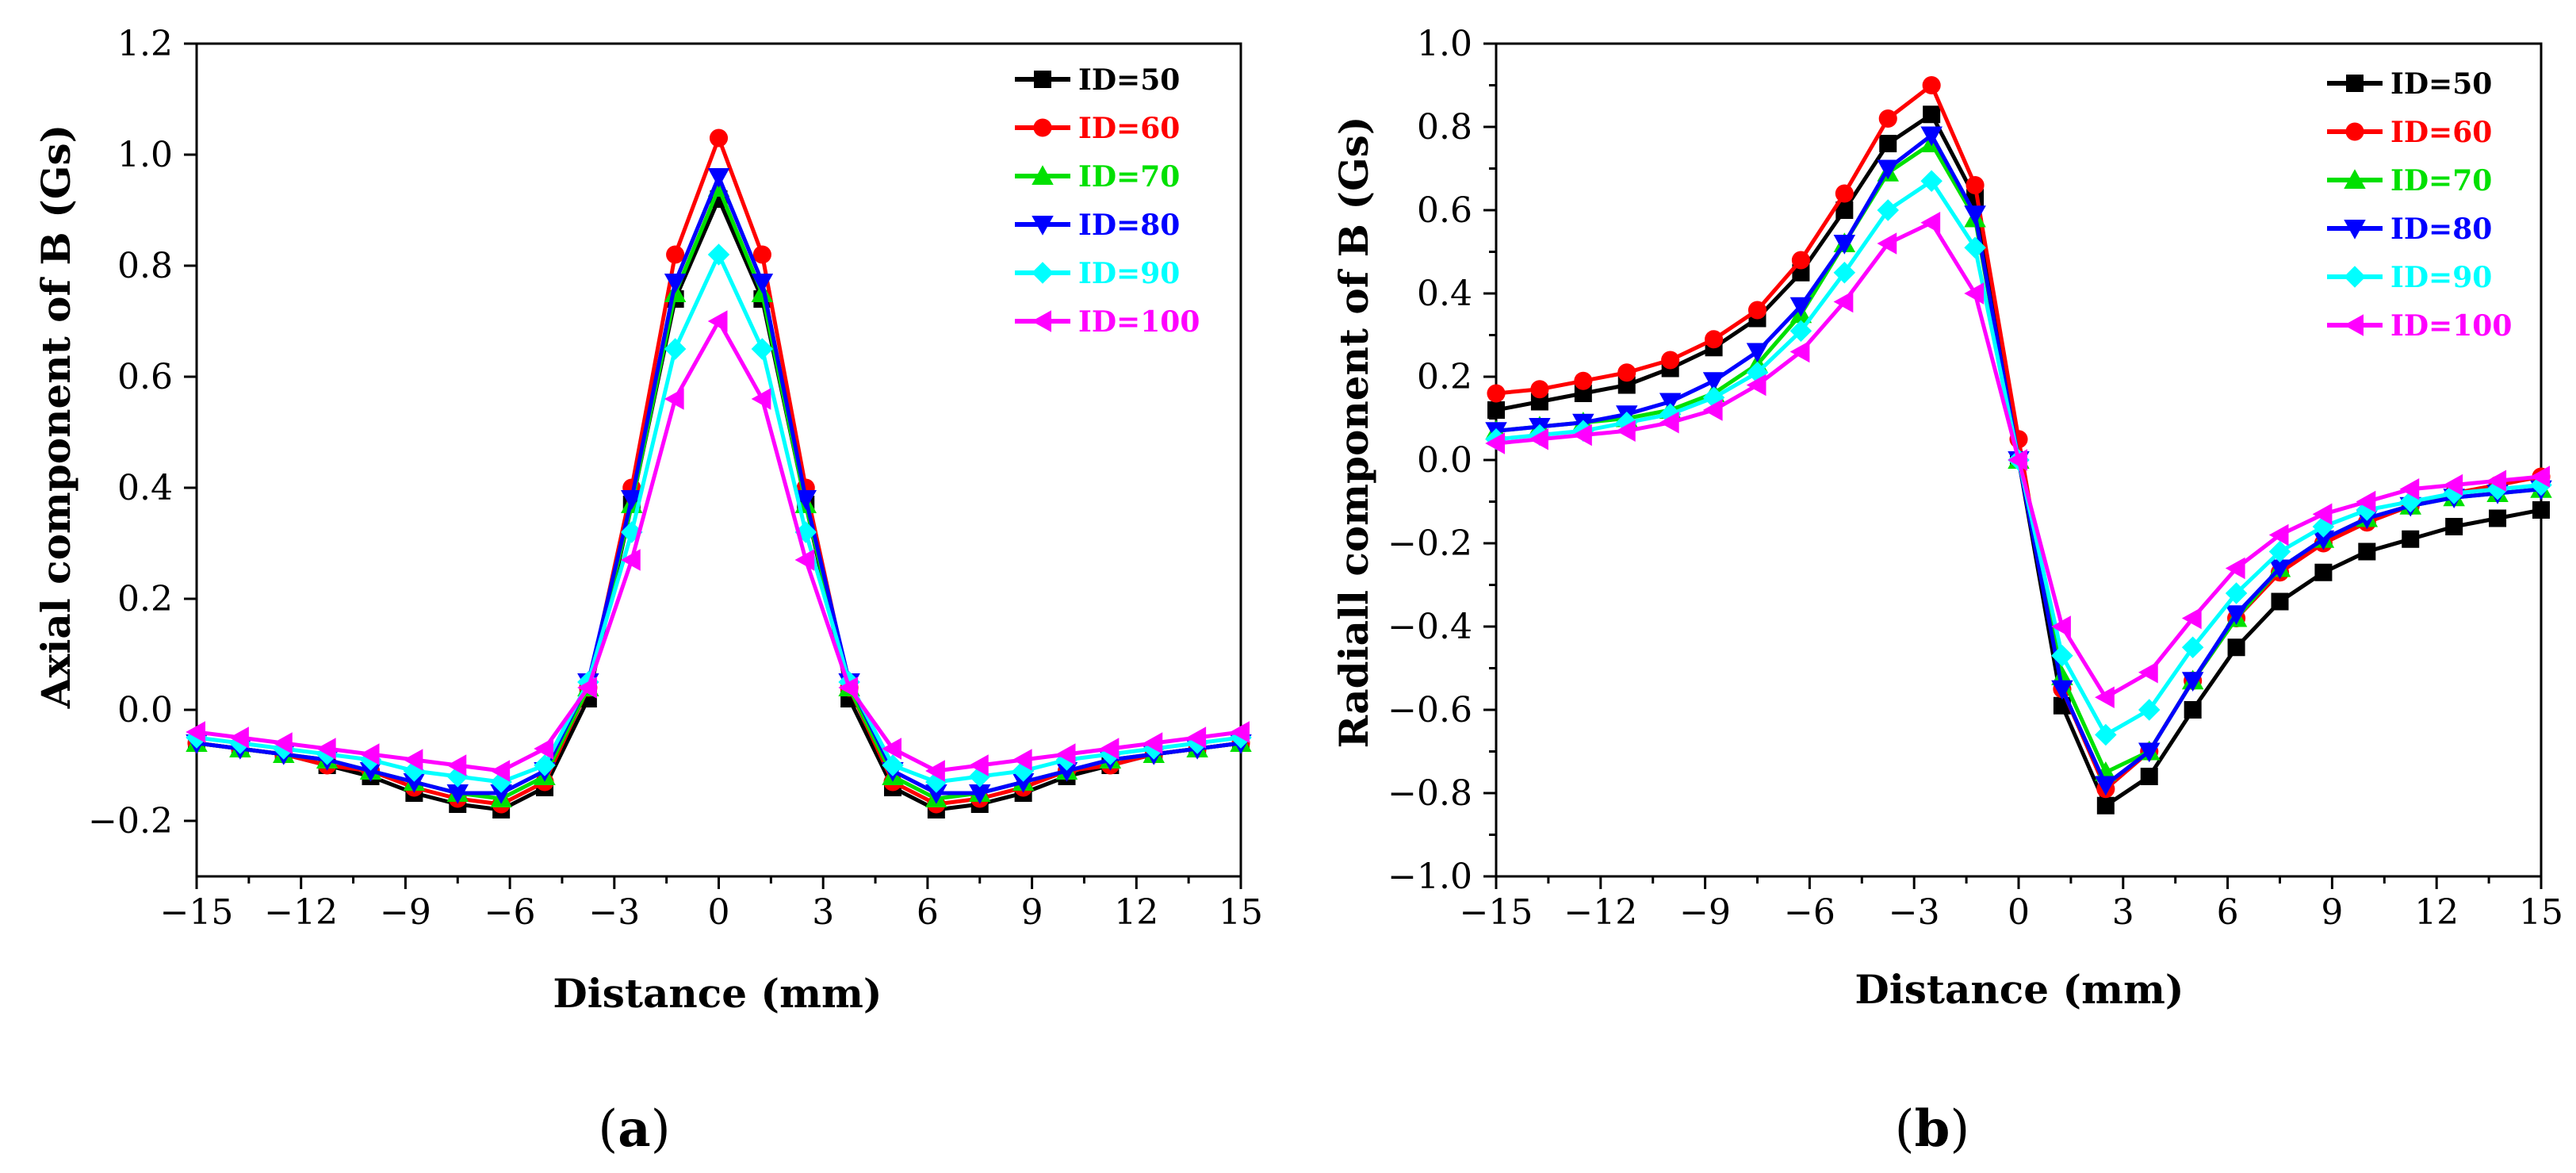  Describe the element at coordinates (2409, 278) in the screenshot. I see `legend-item: ID=90` at that location.